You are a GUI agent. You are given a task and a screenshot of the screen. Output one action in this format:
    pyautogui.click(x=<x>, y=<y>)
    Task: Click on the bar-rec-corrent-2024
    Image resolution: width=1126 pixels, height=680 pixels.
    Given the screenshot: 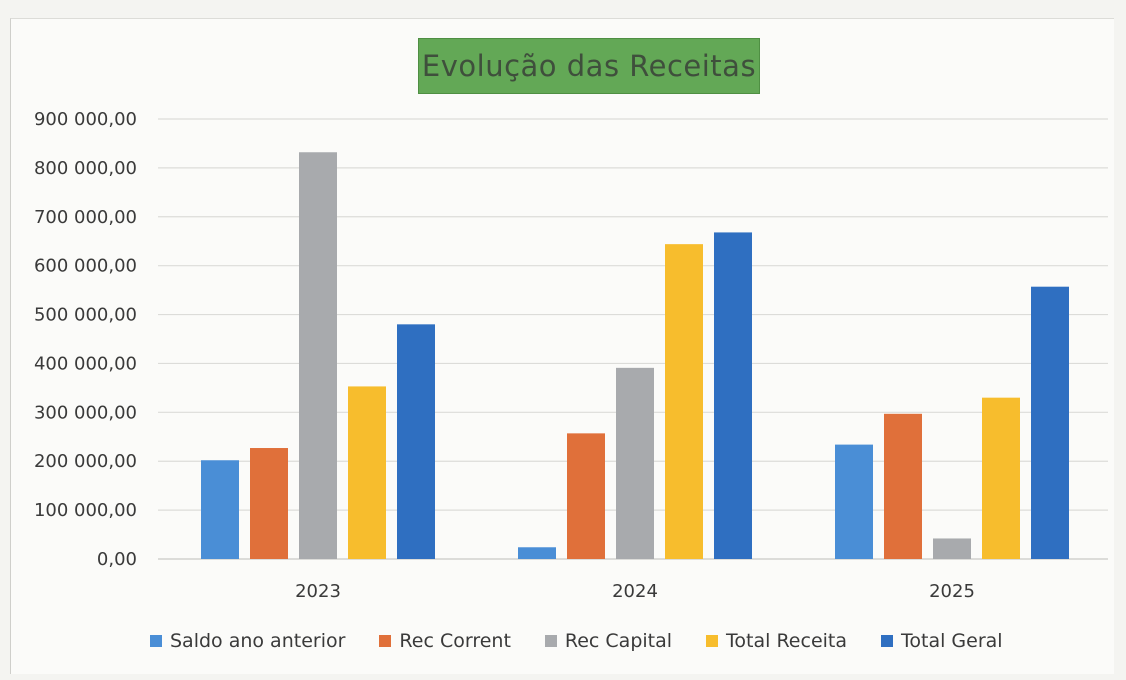 What is the action you would take?
    pyautogui.click(x=586, y=496)
    